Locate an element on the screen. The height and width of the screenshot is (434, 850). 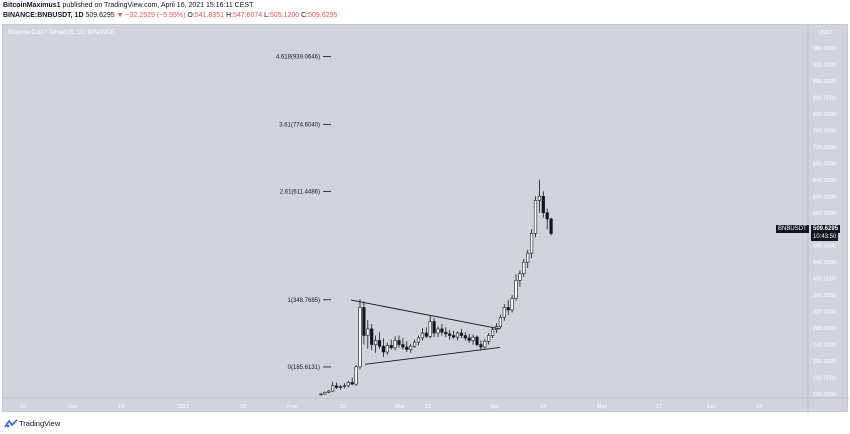
candles is located at coordinates (436, 287).